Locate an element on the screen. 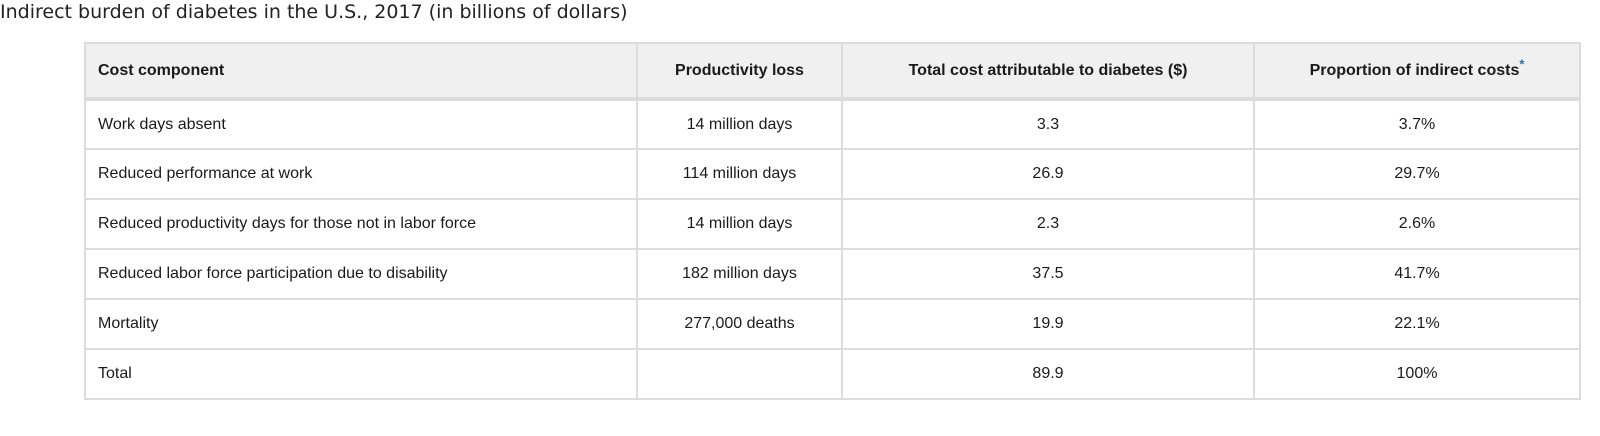  footnote-marker-link: * is located at coordinates (1522, 64).